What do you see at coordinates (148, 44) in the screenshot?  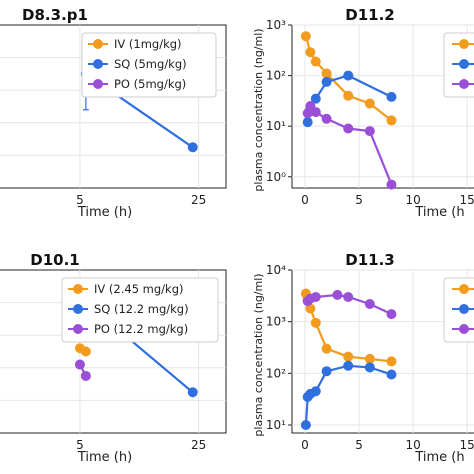 I see `legend-label-iv: IV (1mg/kg)` at bounding box center [148, 44].